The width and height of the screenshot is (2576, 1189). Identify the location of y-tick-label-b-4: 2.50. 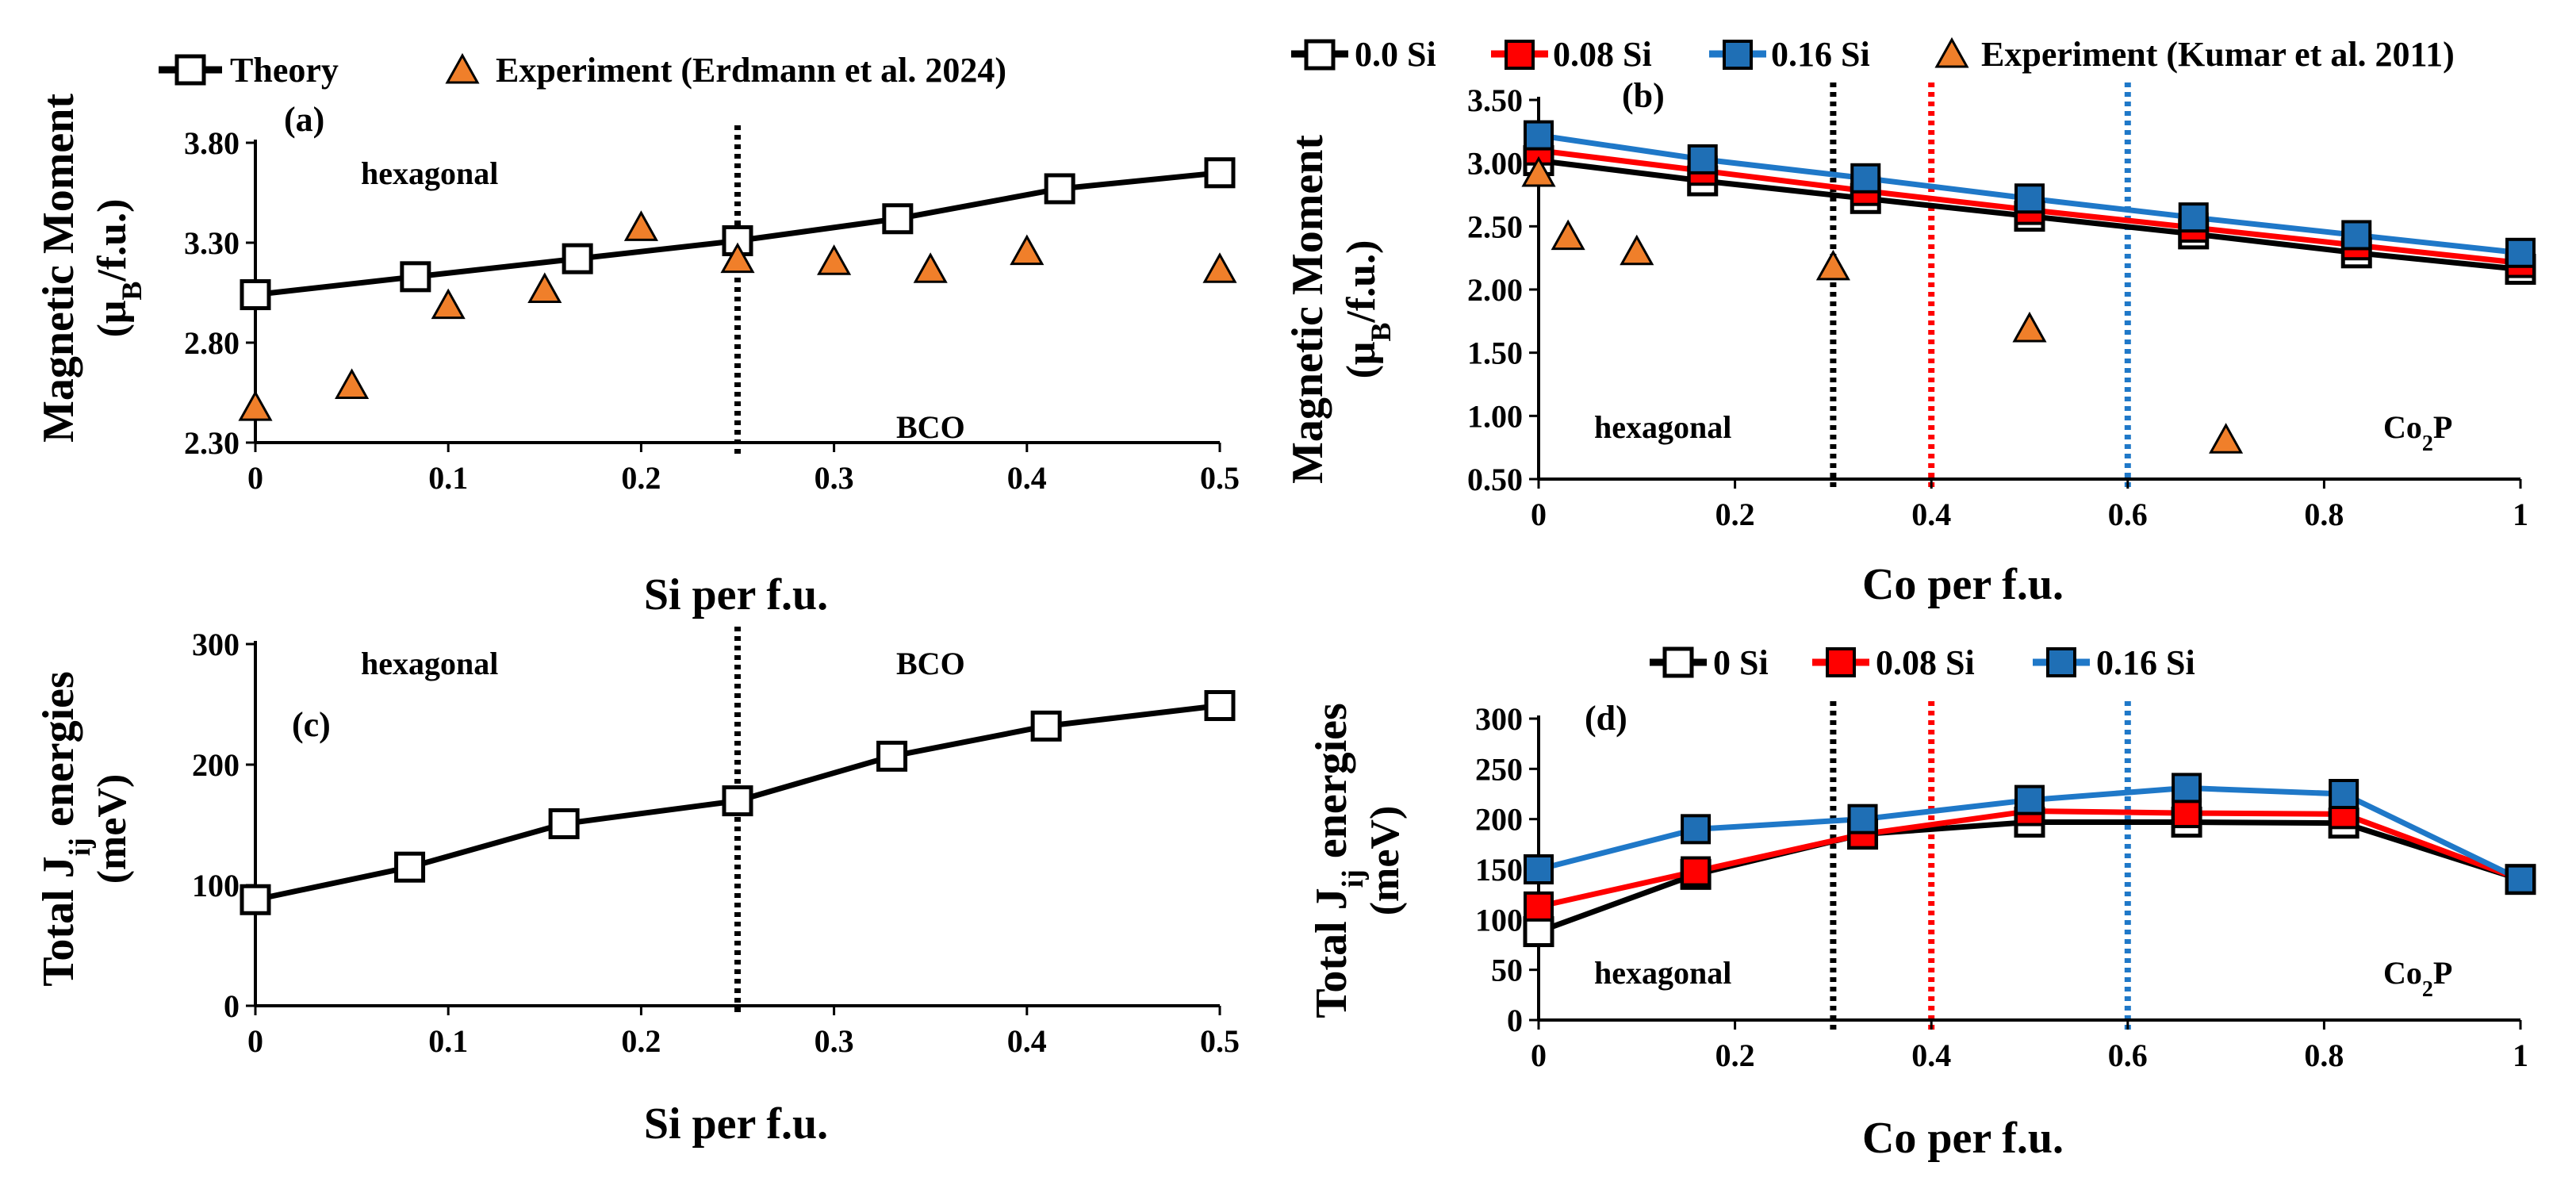
(1495, 226).